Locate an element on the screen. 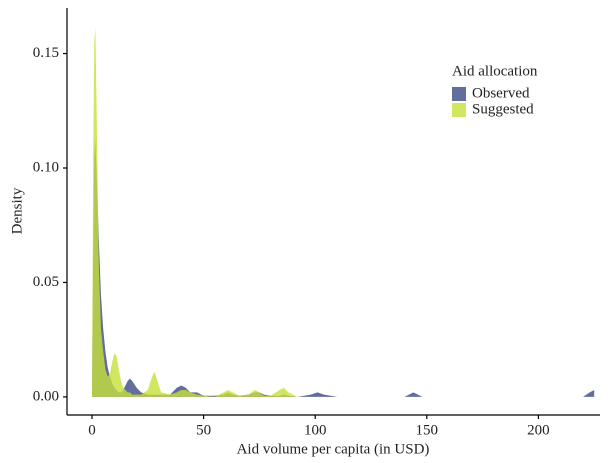  legend-label: Suggested is located at coordinates (503, 109).